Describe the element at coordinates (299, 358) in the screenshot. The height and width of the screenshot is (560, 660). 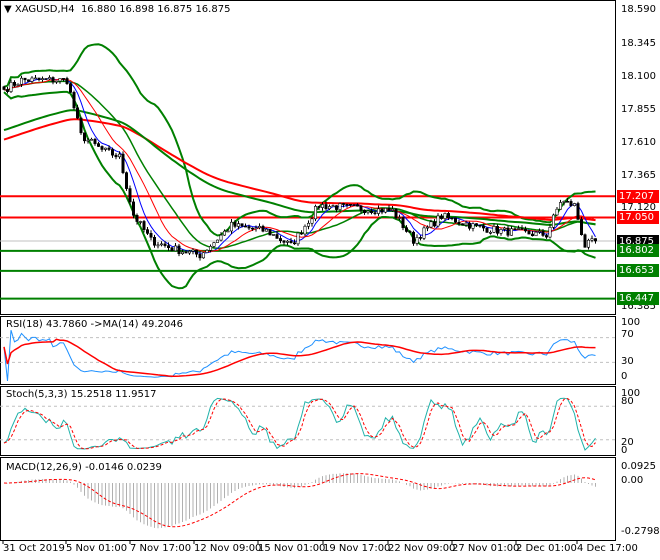
I see `rsi-ma-line` at that location.